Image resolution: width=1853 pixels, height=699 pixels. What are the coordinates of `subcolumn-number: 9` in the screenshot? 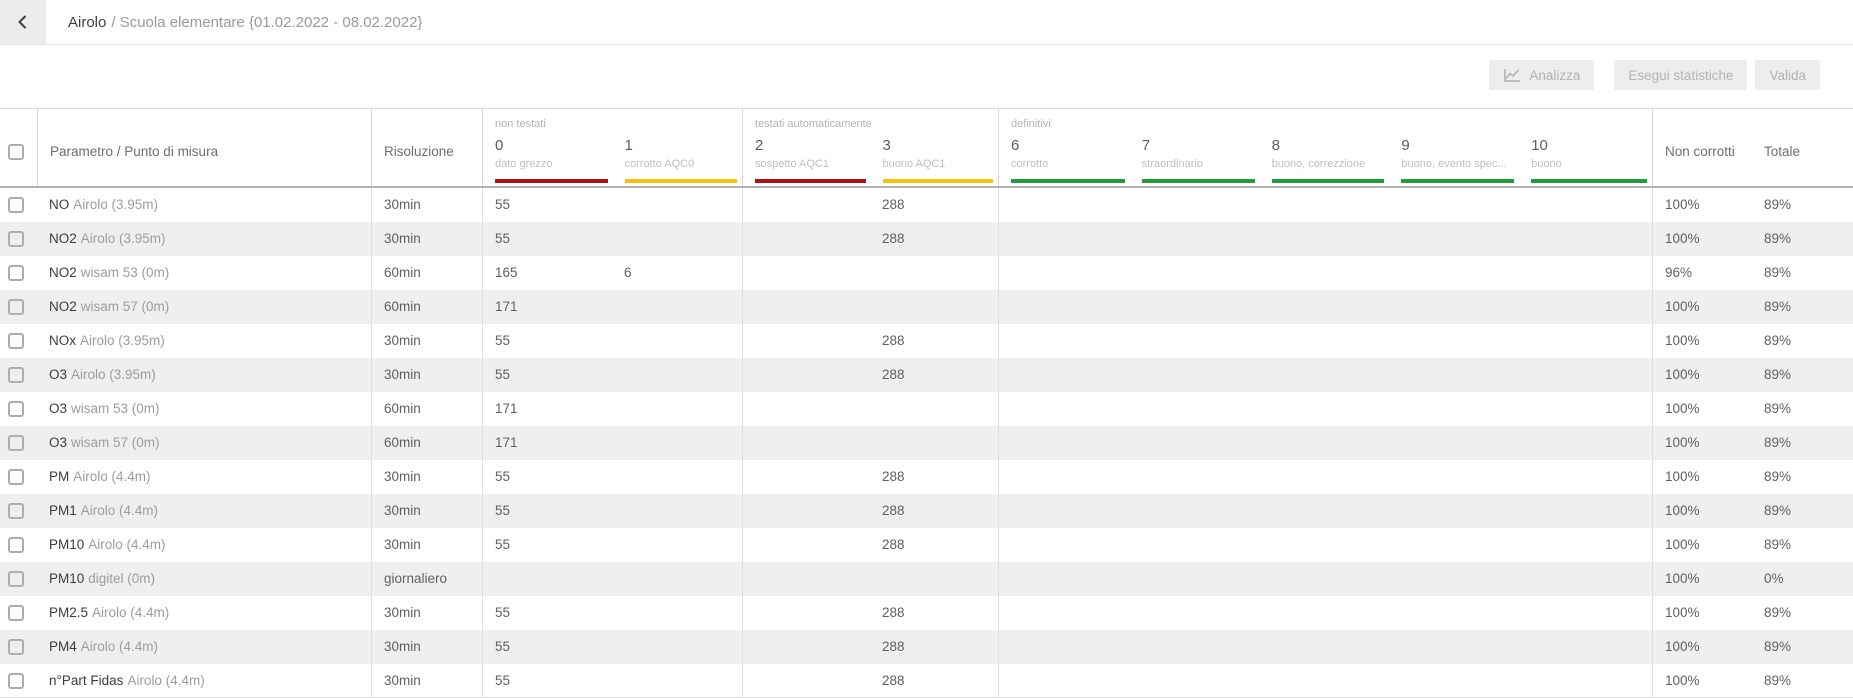 It's located at (1405, 145).